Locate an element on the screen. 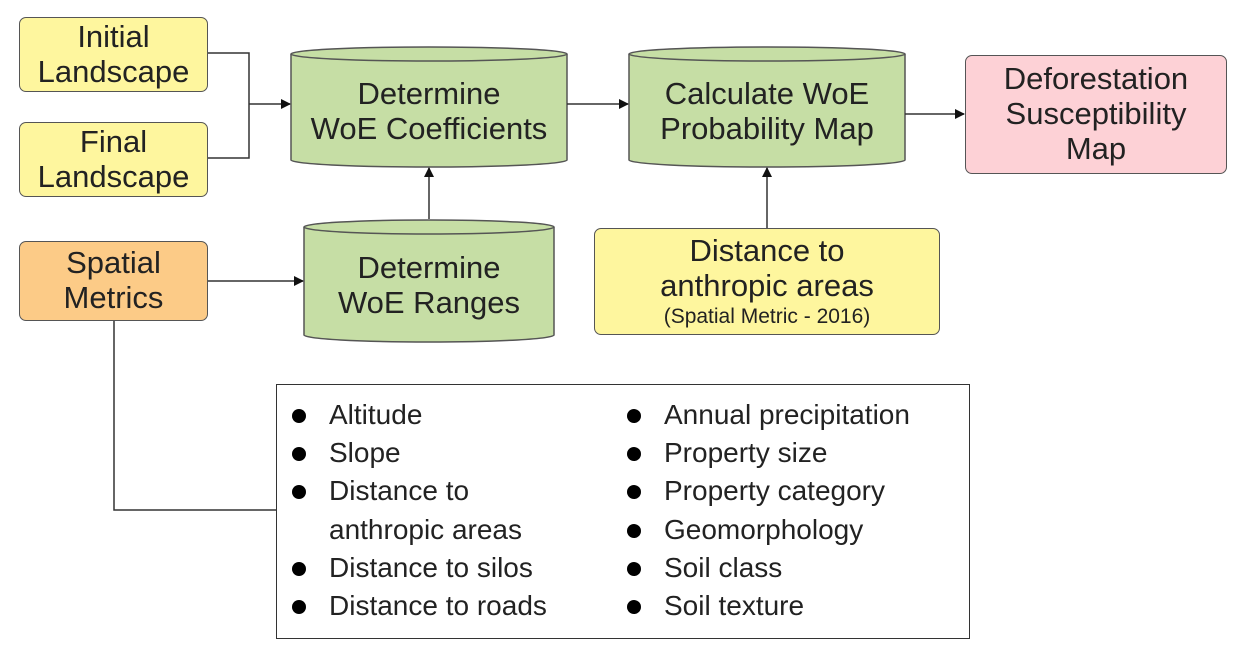 The height and width of the screenshot is (648, 1244). list-item-text: Soil class is located at coordinates (723, 567).